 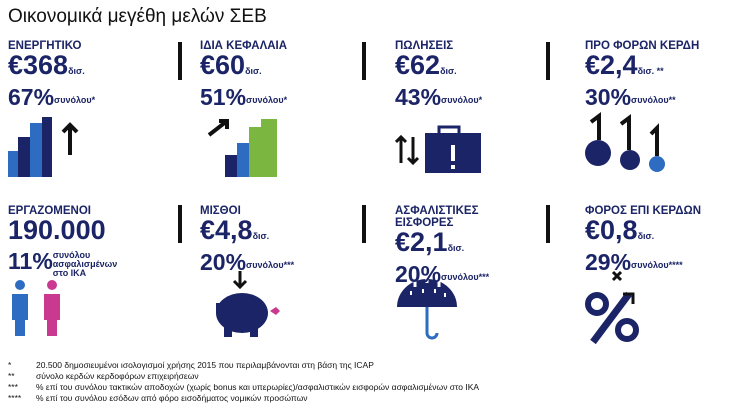 I want to click on share-note: συνόλου**, so click(x=653, y=100).